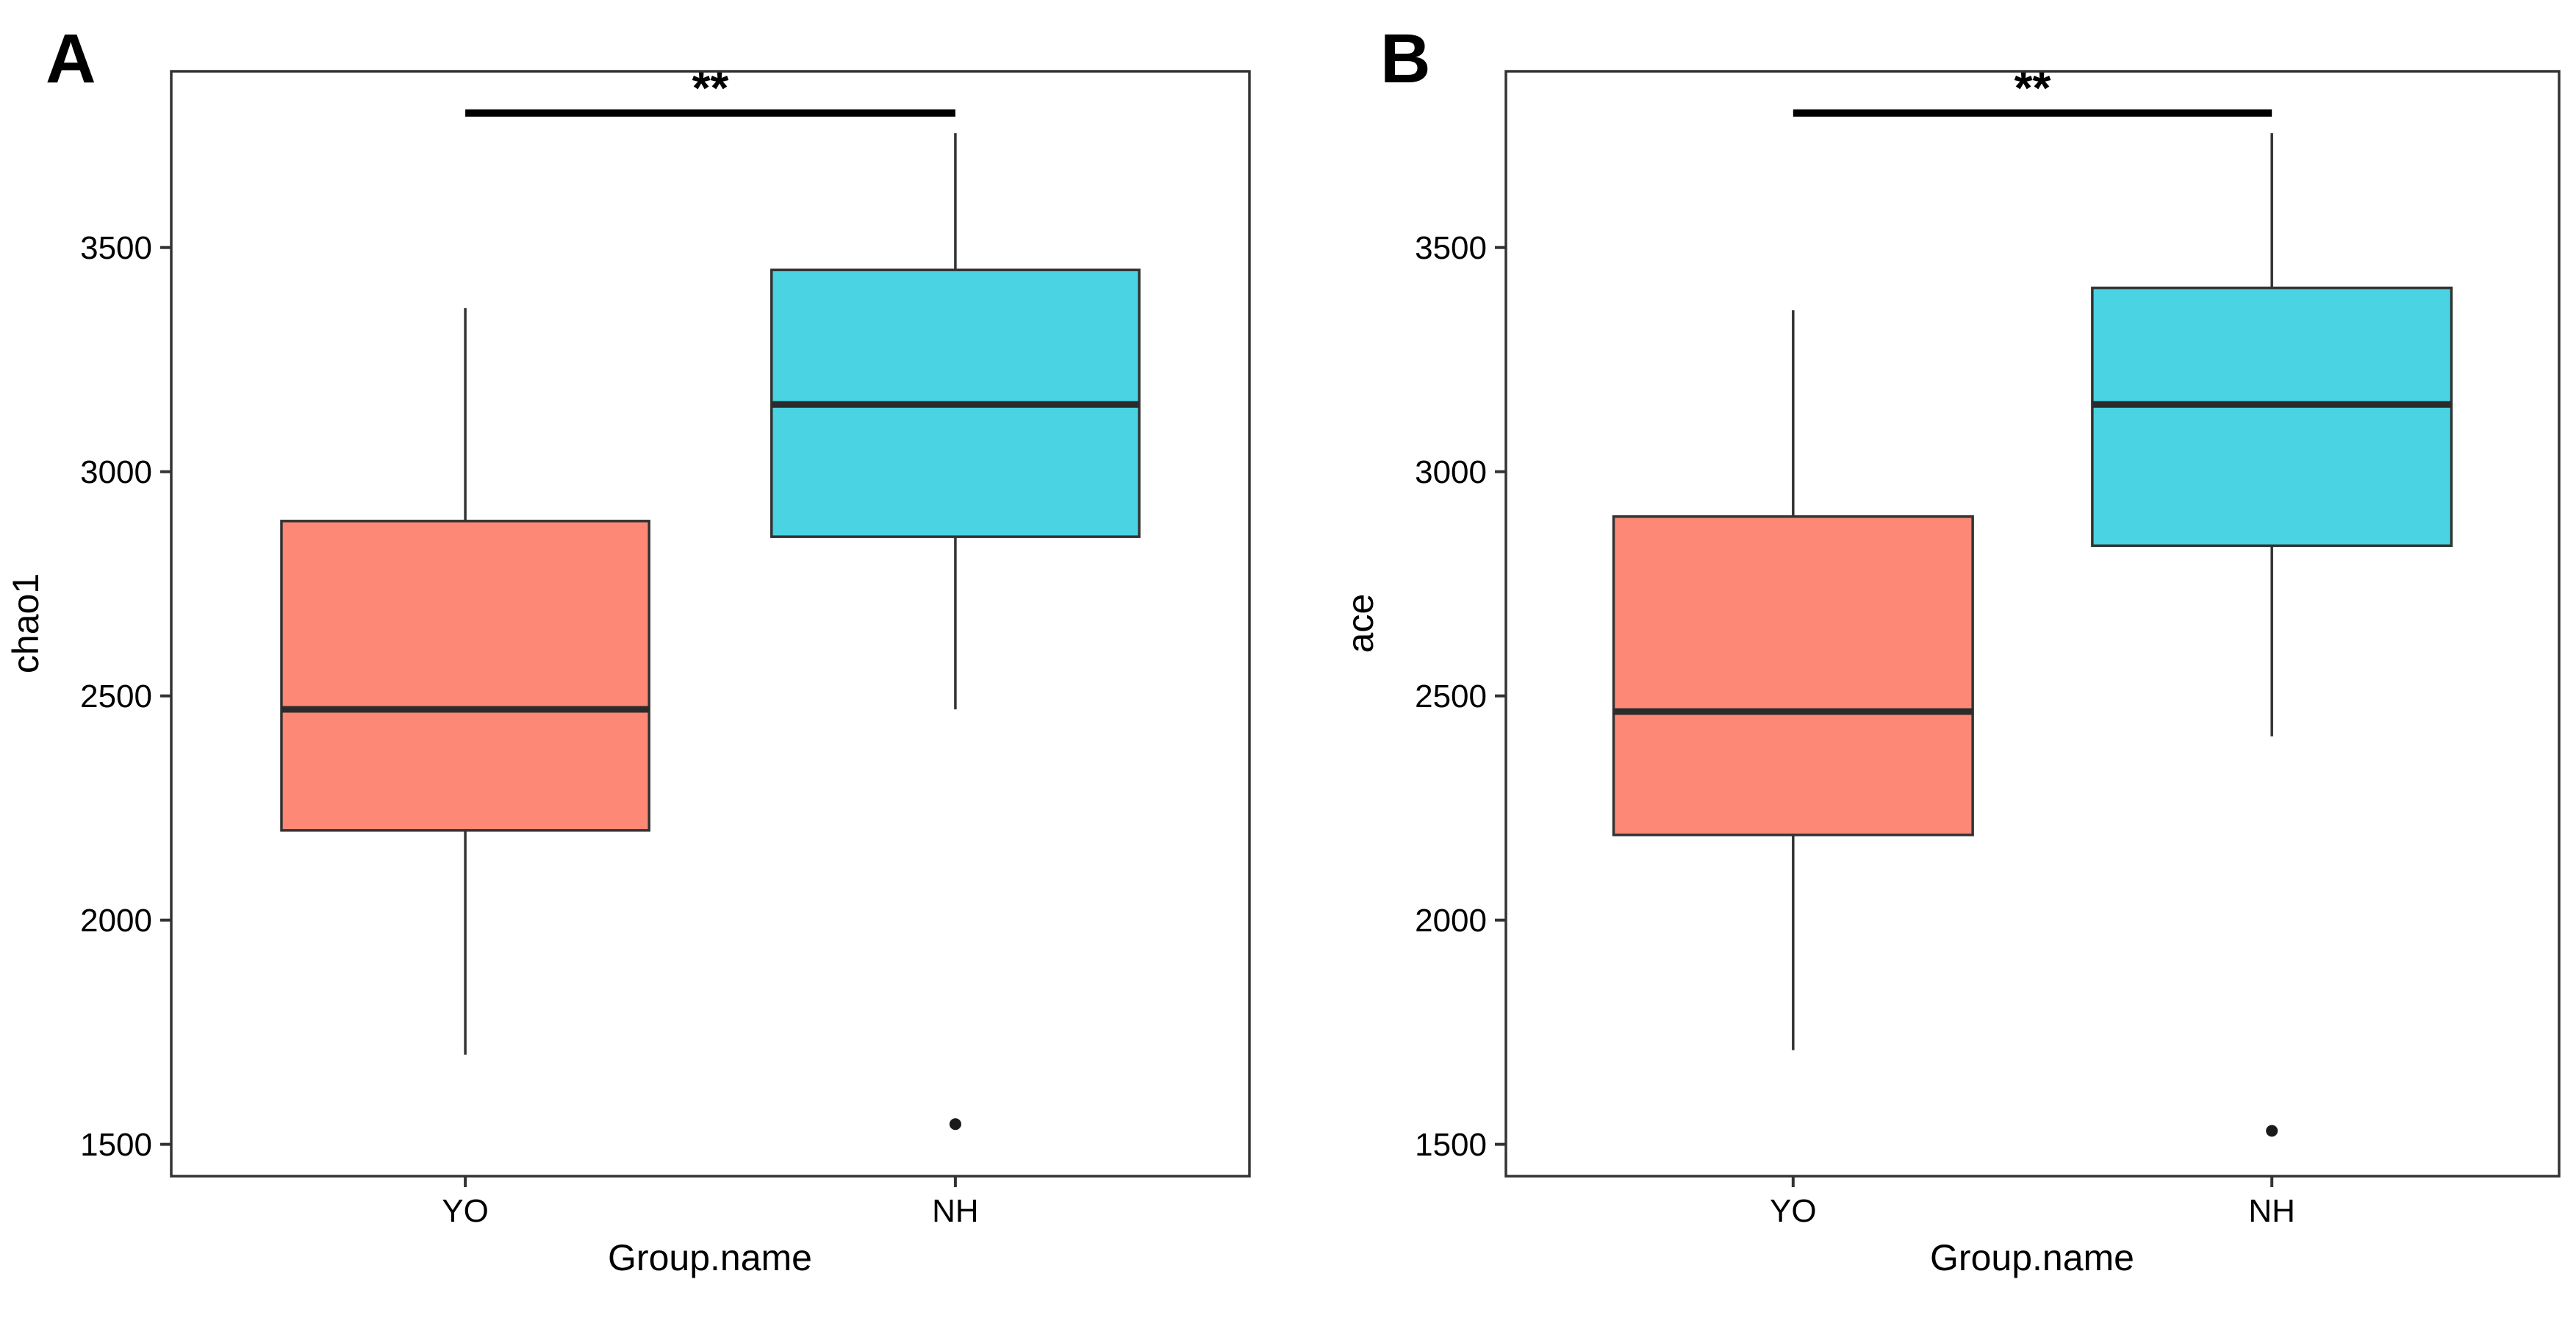  Describe the element at coordinates (2032, 1257) in the screenshot. I see `panel-b-x-axis-title: Group.name` at that location.